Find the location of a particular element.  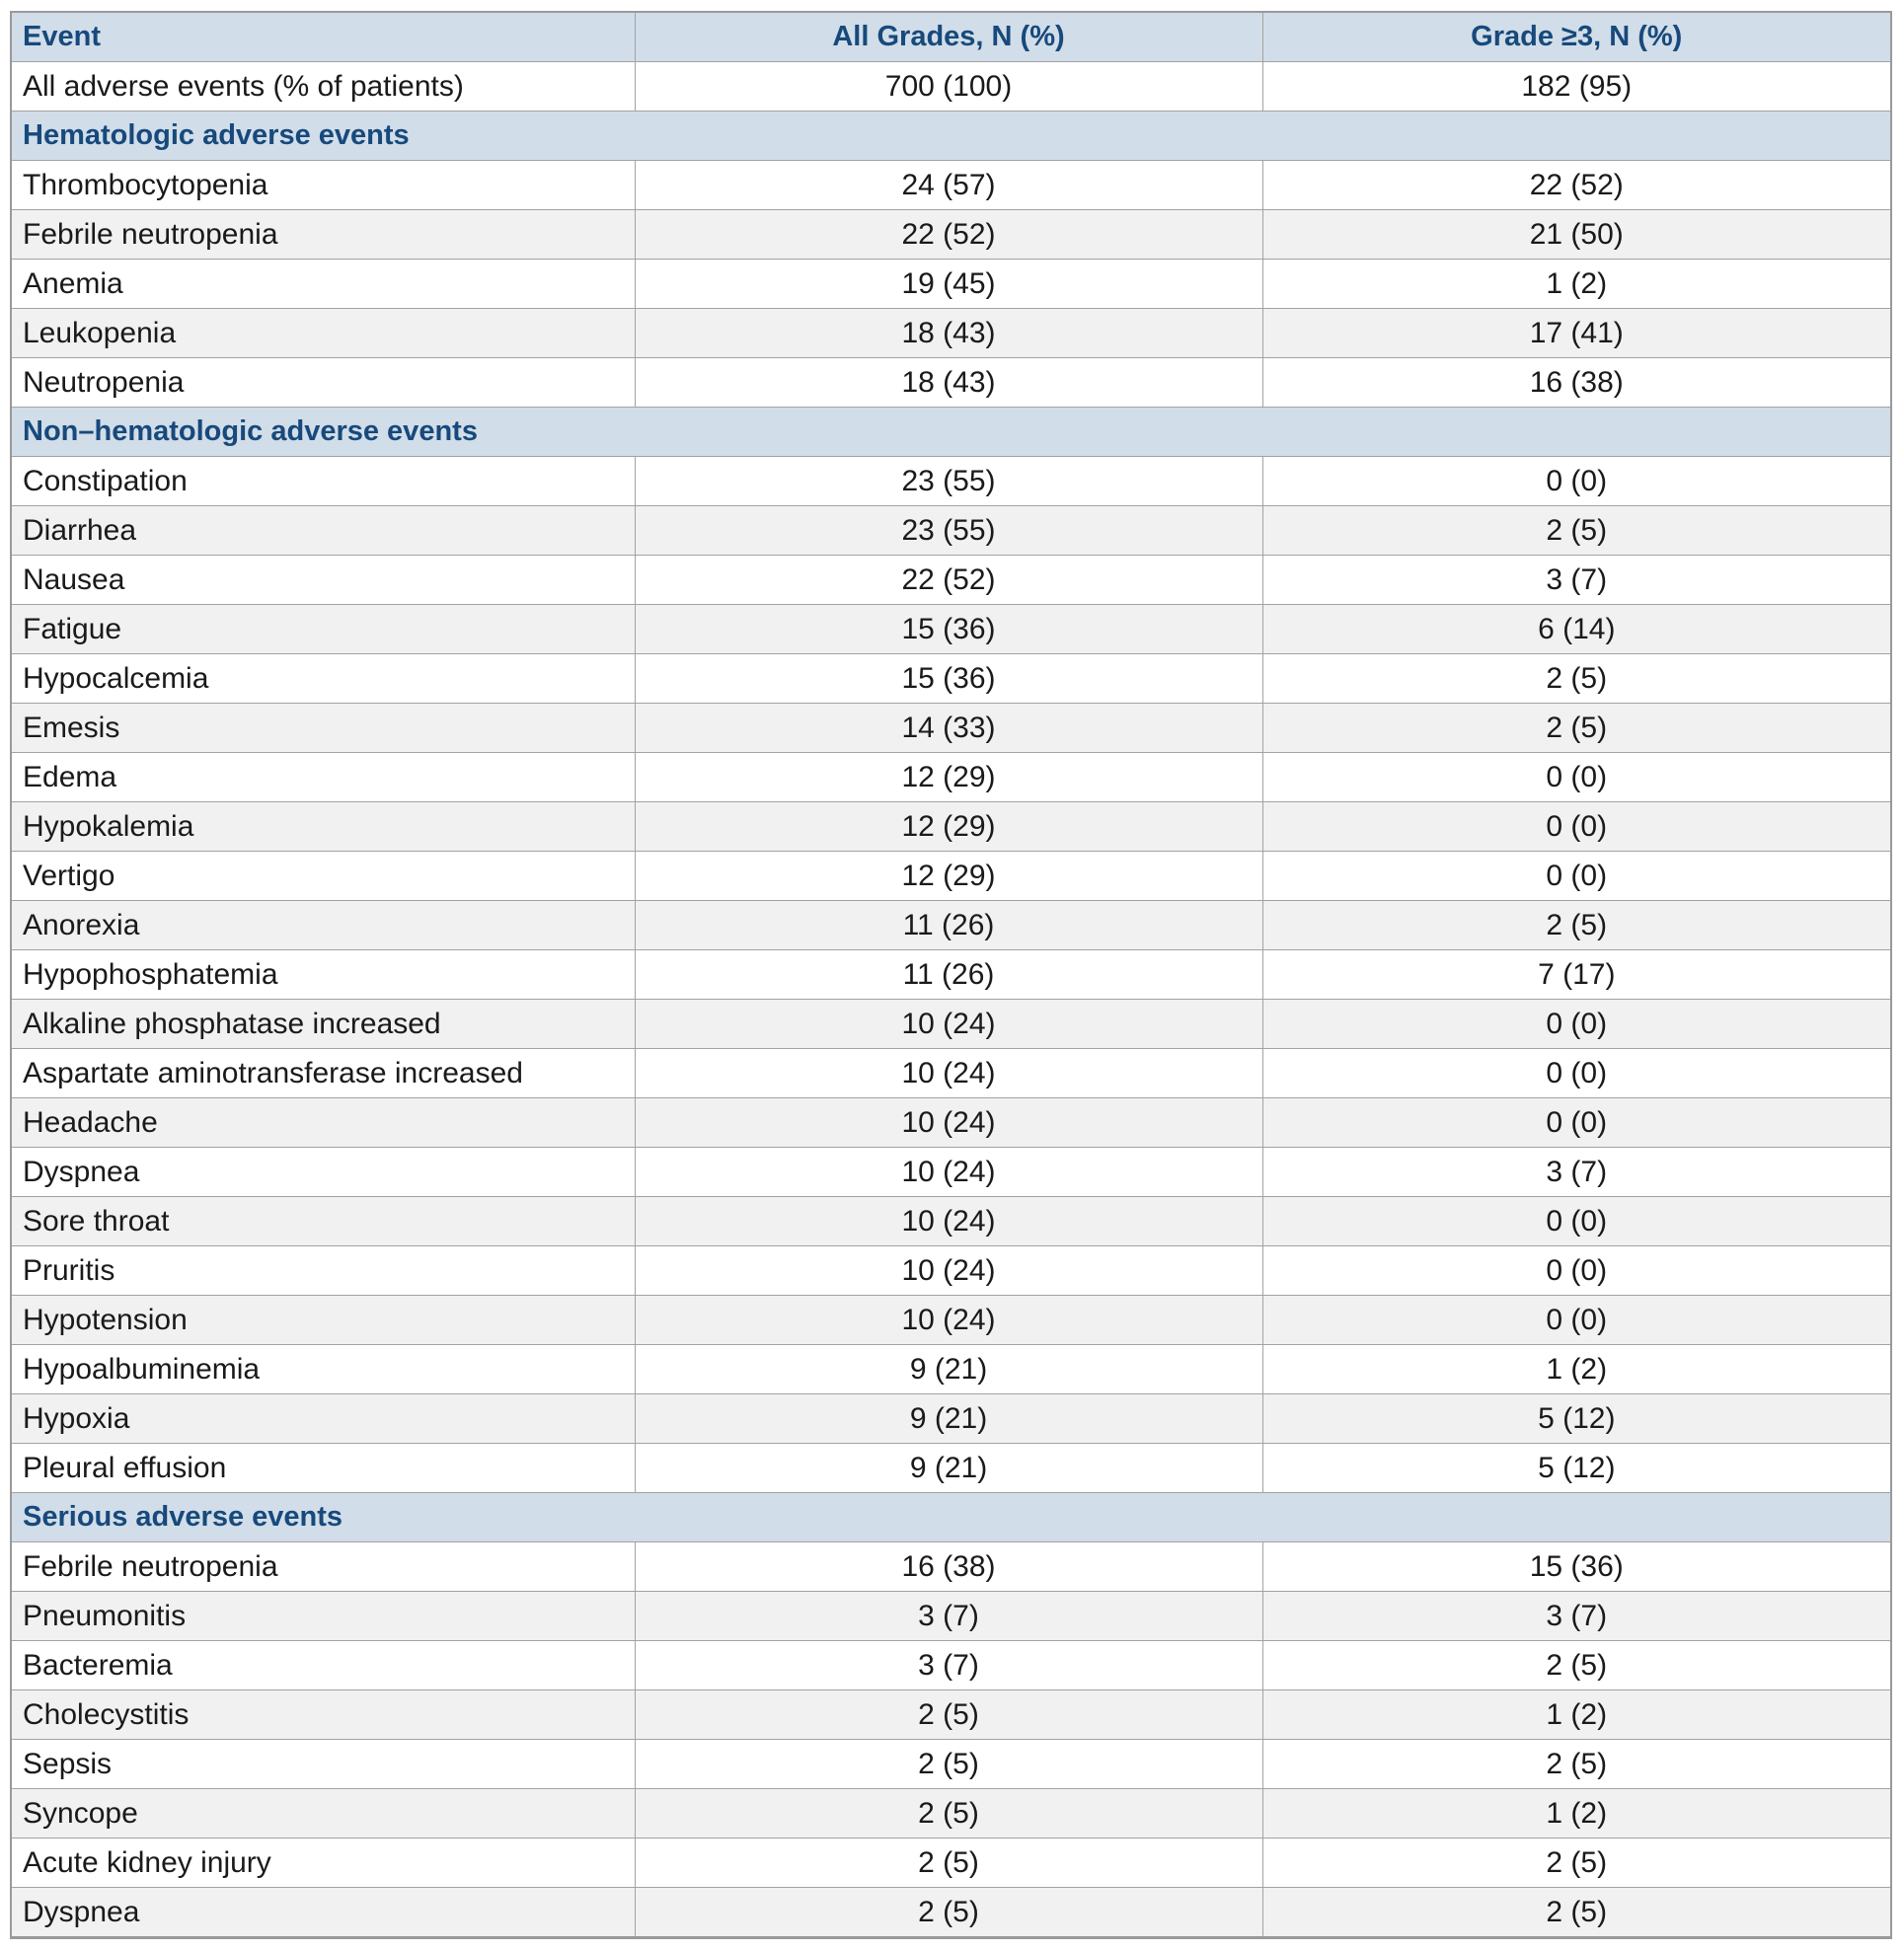

table-row: Pruritis 10 (24) 0 (0) is located at coordinates (951, 1270).